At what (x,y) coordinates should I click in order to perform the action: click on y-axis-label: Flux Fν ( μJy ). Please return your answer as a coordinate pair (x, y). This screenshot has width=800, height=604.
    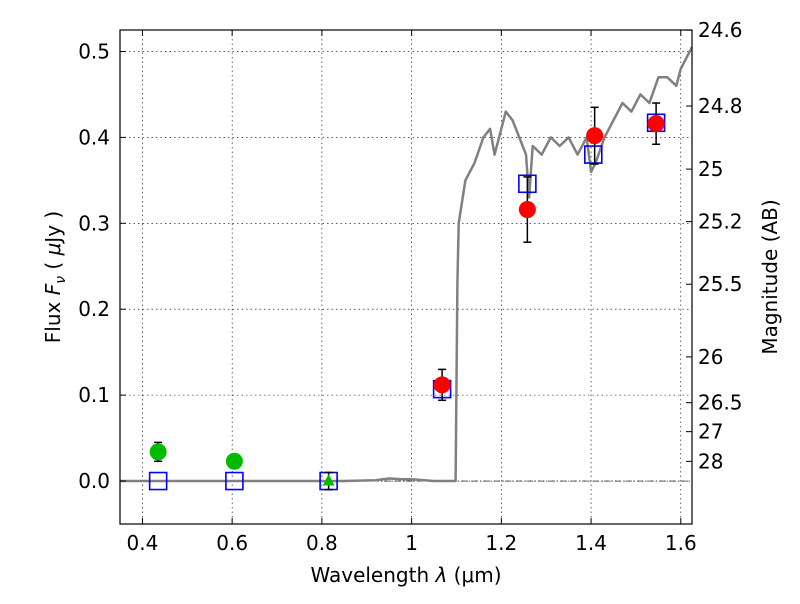
    Looking at the image, I should click on (55, 277).